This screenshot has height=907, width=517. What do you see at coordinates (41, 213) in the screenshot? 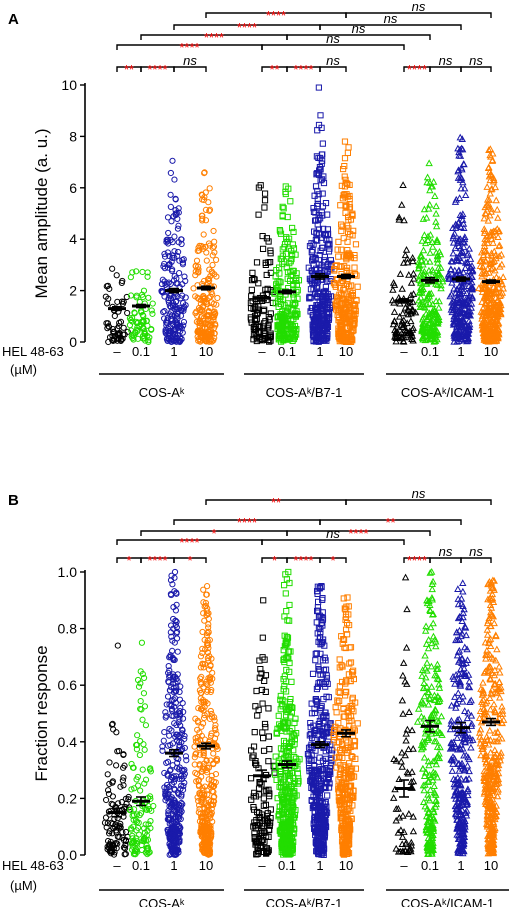
I see `y-axis-label: Mean amplitude (a. u.)` at bounding box center [41, 213].